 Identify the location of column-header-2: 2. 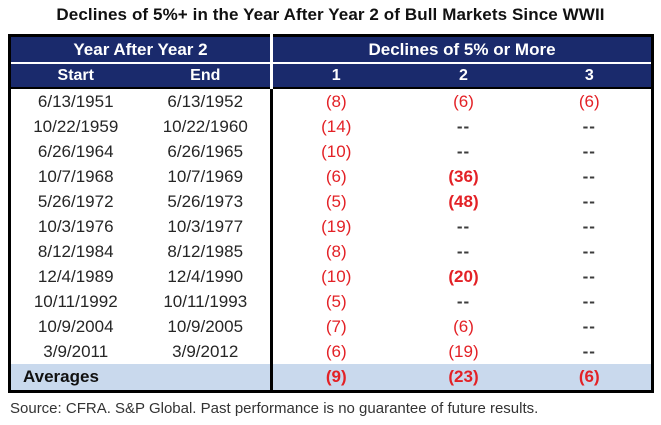
(463, 76).